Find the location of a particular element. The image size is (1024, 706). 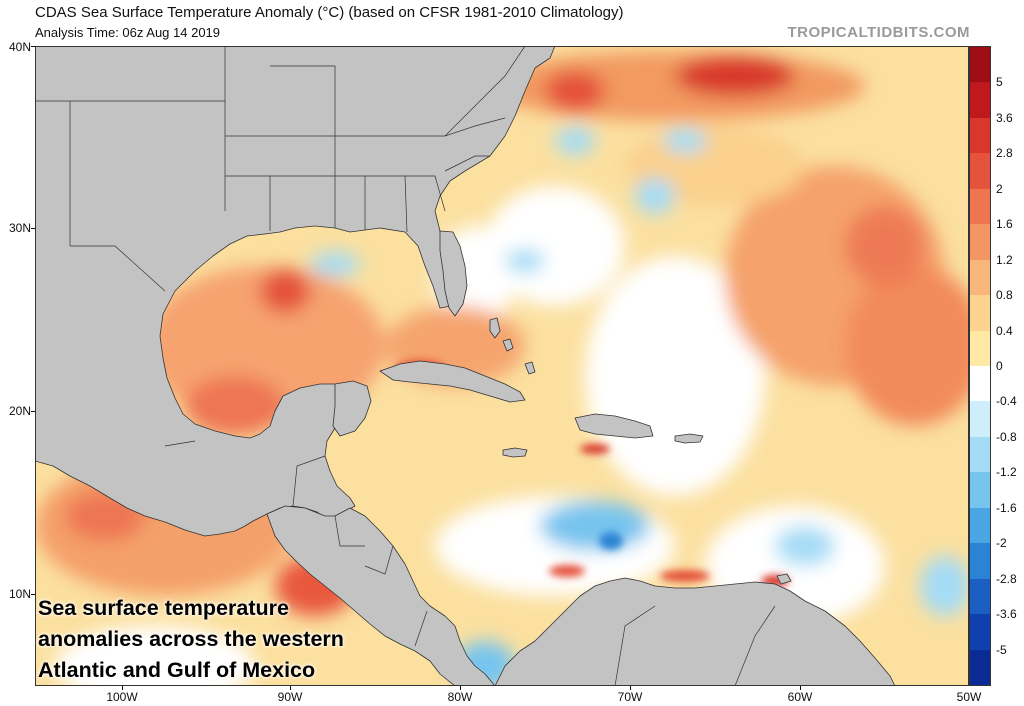

color-scale-label: -5 is located at coordinates (1001, 649).